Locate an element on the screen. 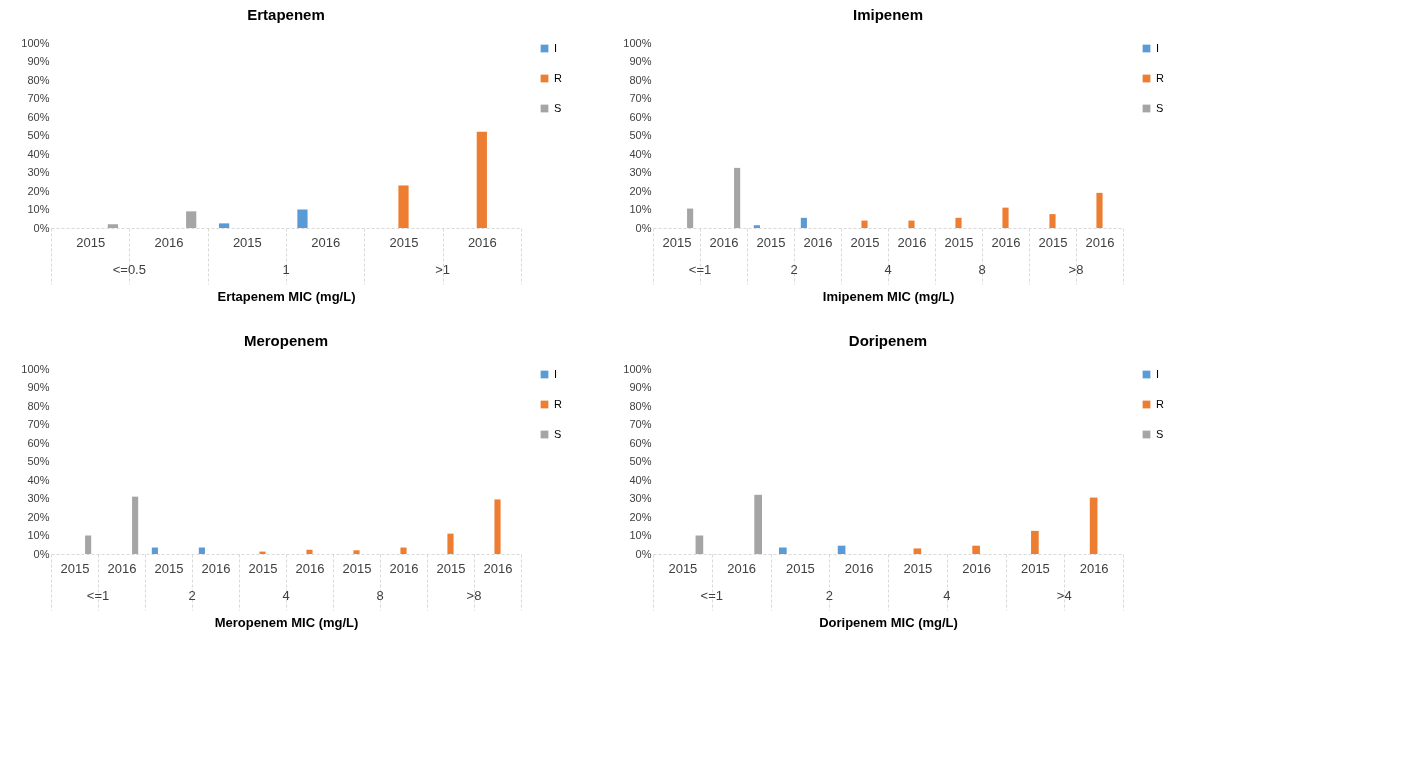  chart-title: Imipenem is located at coordinates (888, 14).